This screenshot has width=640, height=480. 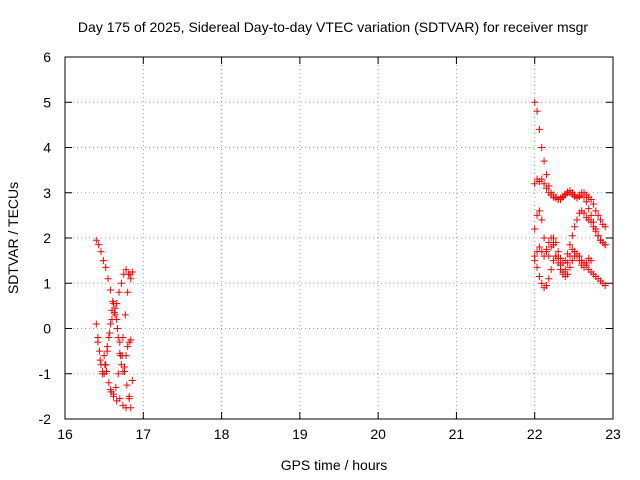 I want to click on y-tick-label: 0, so click(x=47, y=329).